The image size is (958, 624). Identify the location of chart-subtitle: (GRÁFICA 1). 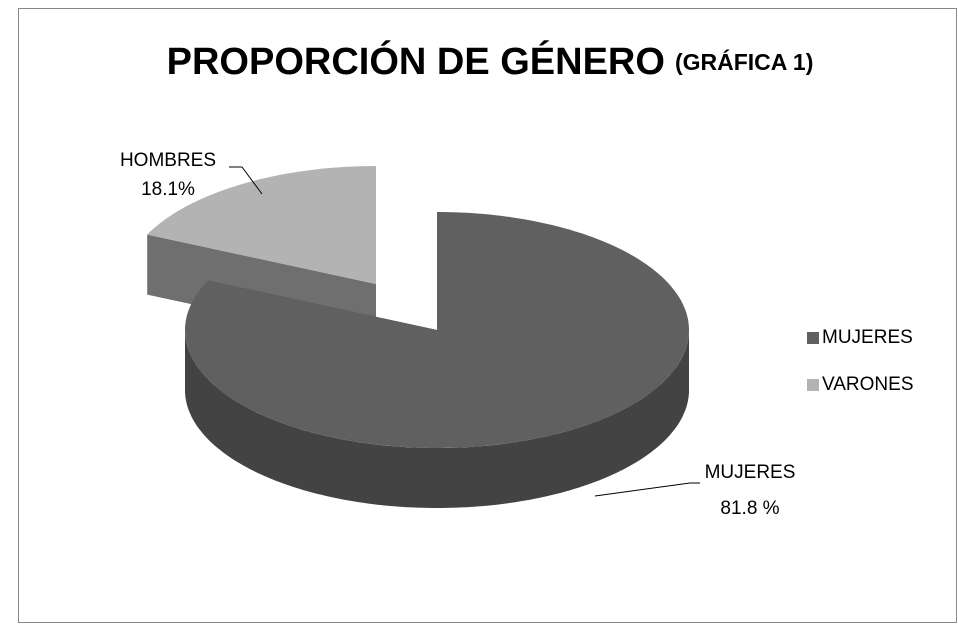
(744, 61).